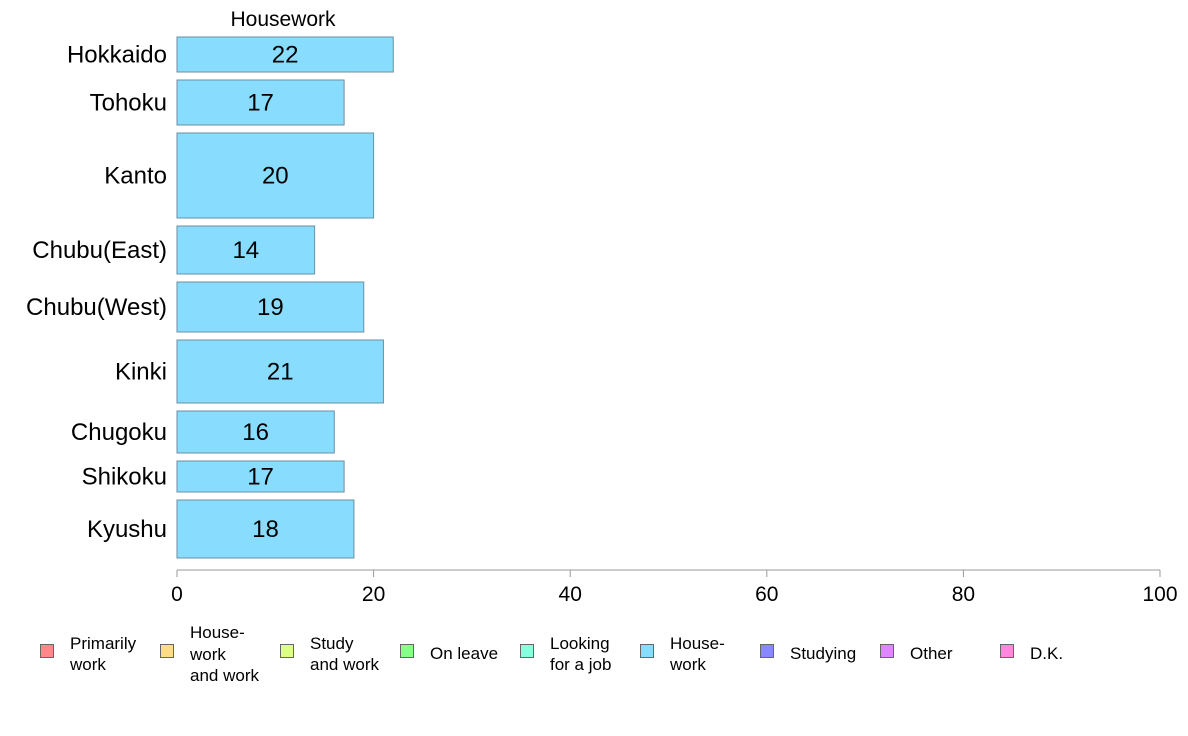 The height and width of the screenshot is (736, 1188). I want to click on data-label: 14, so click(245, 250).